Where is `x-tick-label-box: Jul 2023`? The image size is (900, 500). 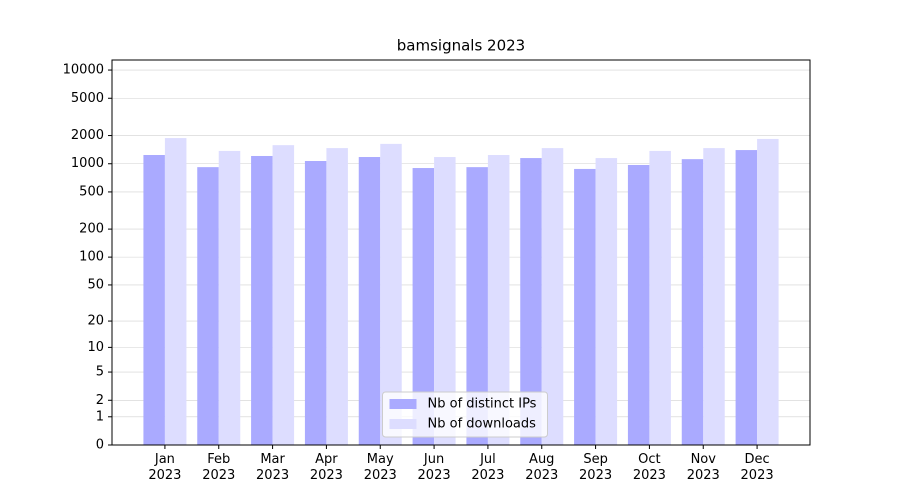
x-tick-label-box: Jul 2023 is located at coordinates (488, 467).